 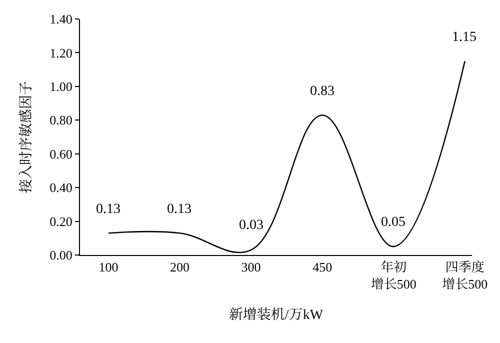 What do you see at coordinates (465, 276) in the screenshot?
I see `x-tick-label: 四季度增长500` at bounding box center [465, 276].